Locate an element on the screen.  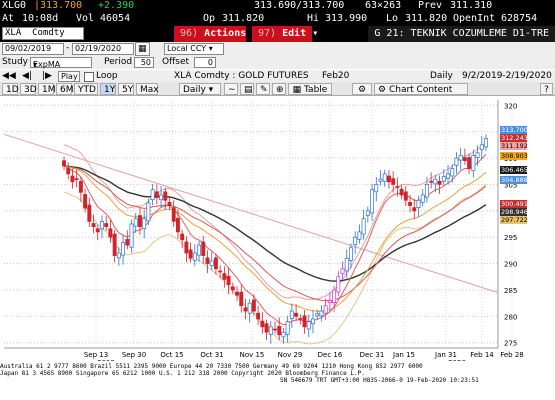
screen-title: G 21: TEKNIK COZUMLEME D1-TRE is located at coordinates (461, 34).